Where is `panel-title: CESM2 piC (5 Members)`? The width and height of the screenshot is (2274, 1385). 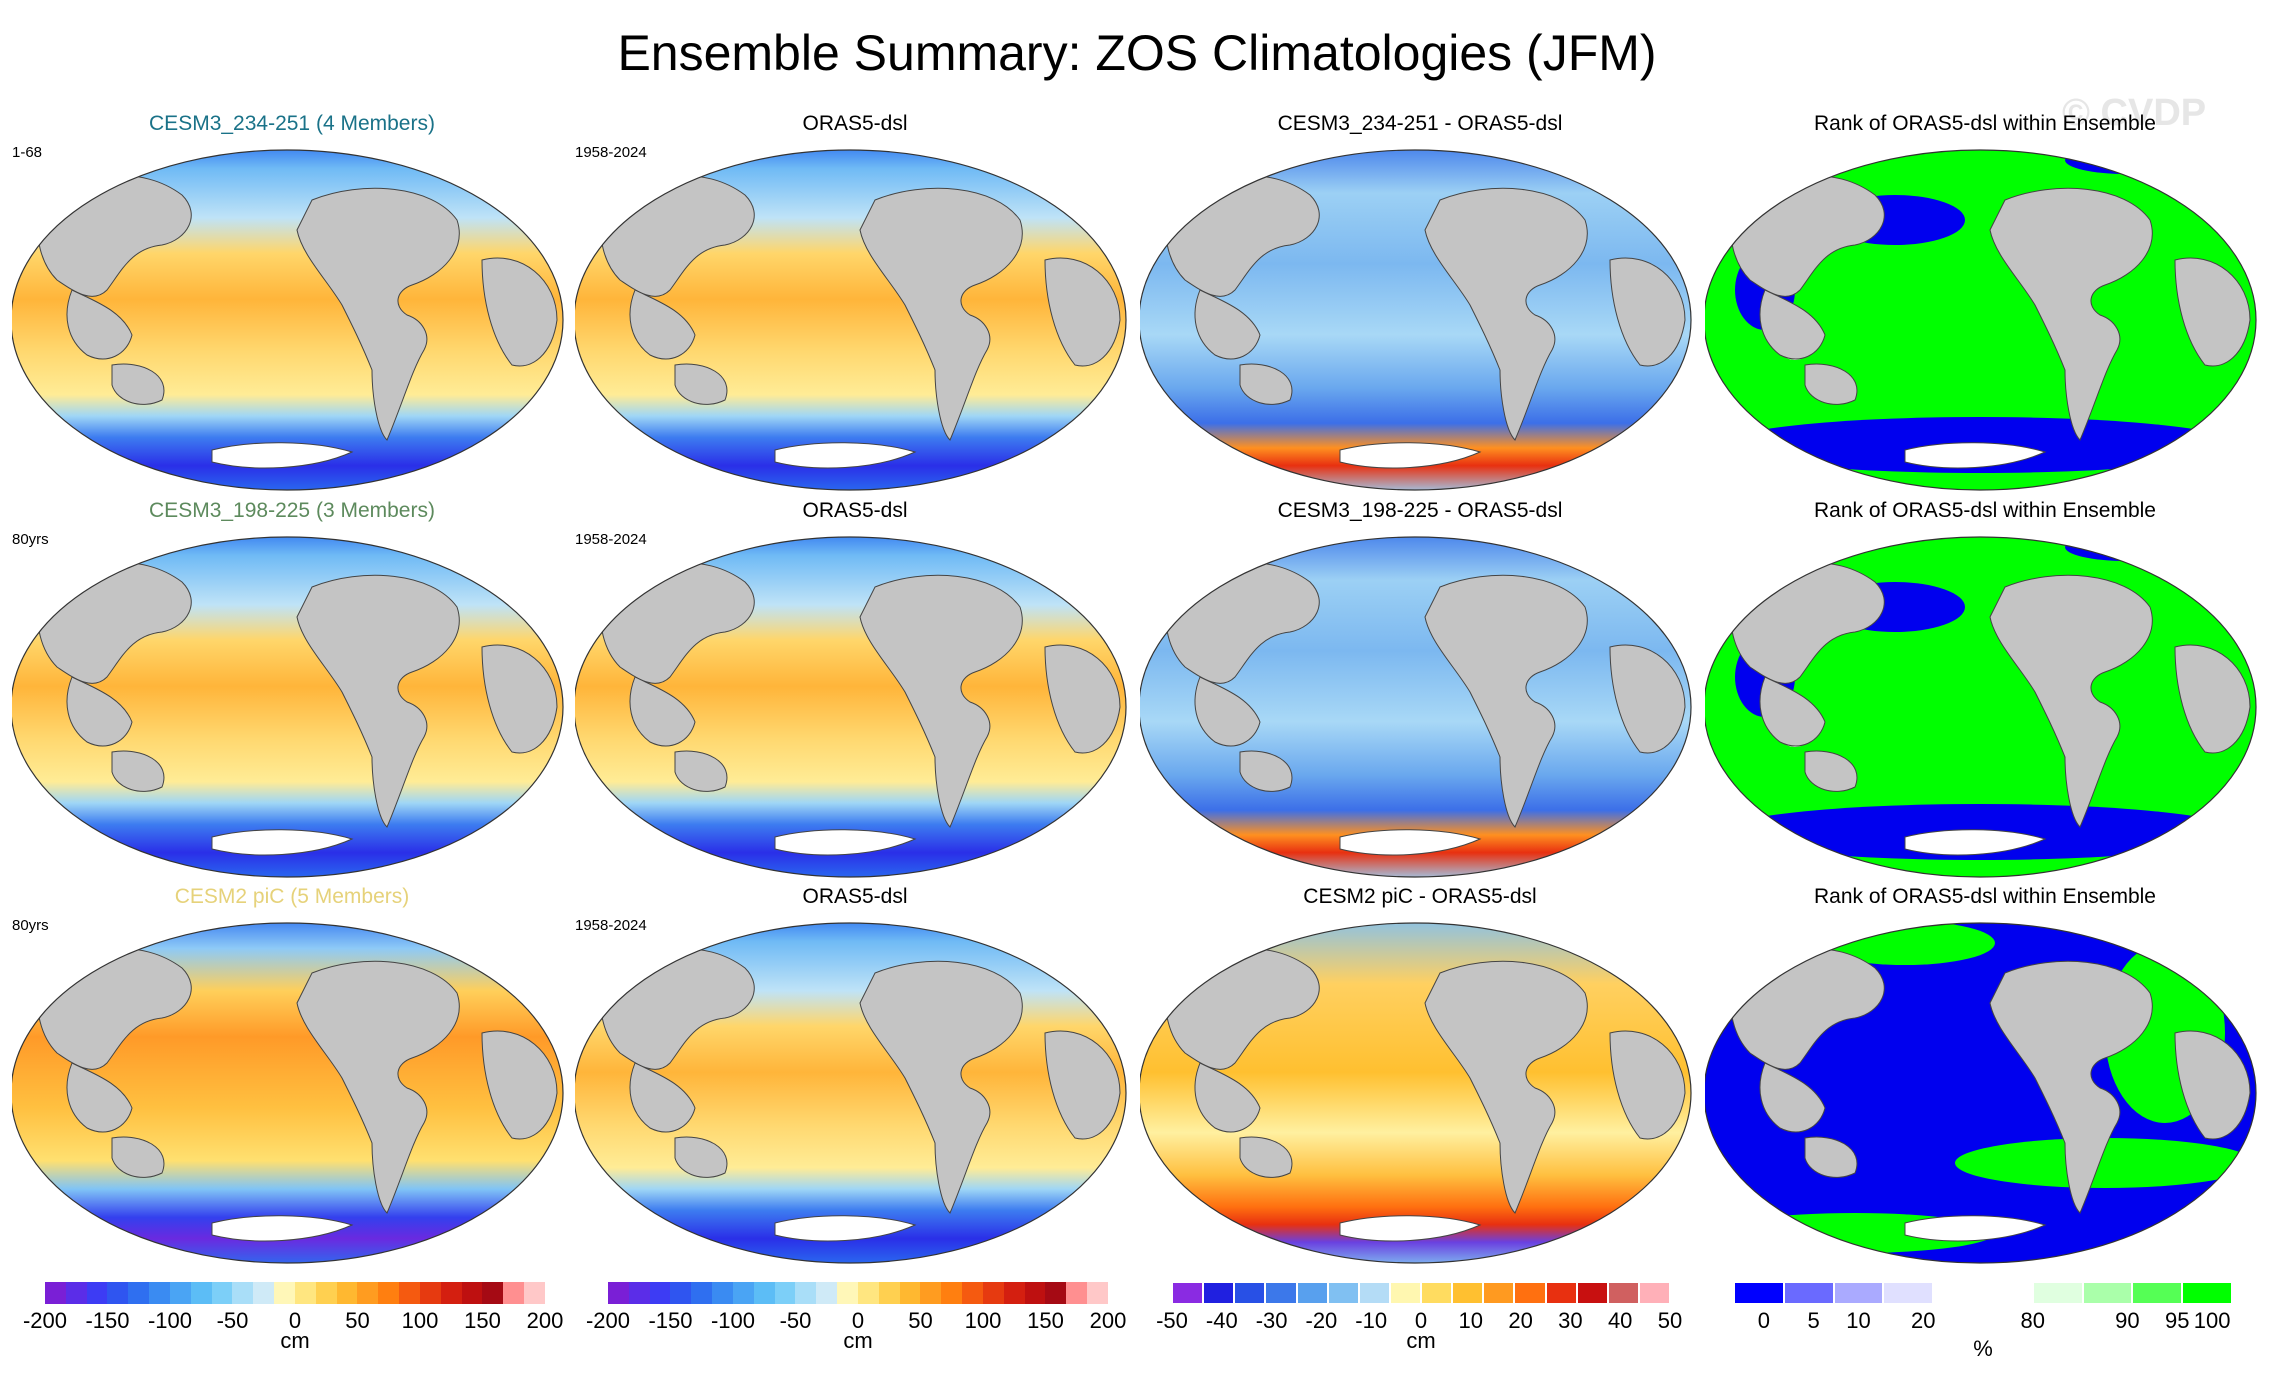 panel-title: CESM2 piC (5 Members) is located at coordinates (292, 896).